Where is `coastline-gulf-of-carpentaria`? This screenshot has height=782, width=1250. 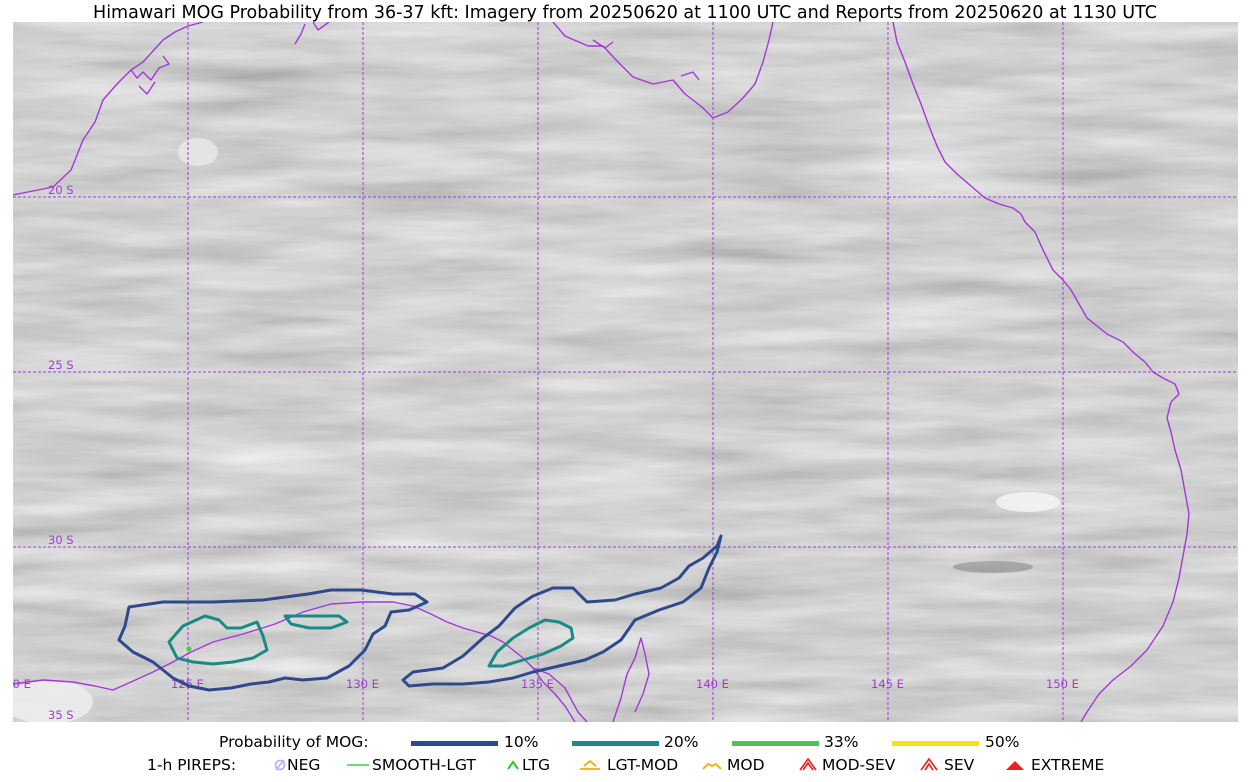 coastline-gulf-of-carpentaria is located at coordinates (663, 70).